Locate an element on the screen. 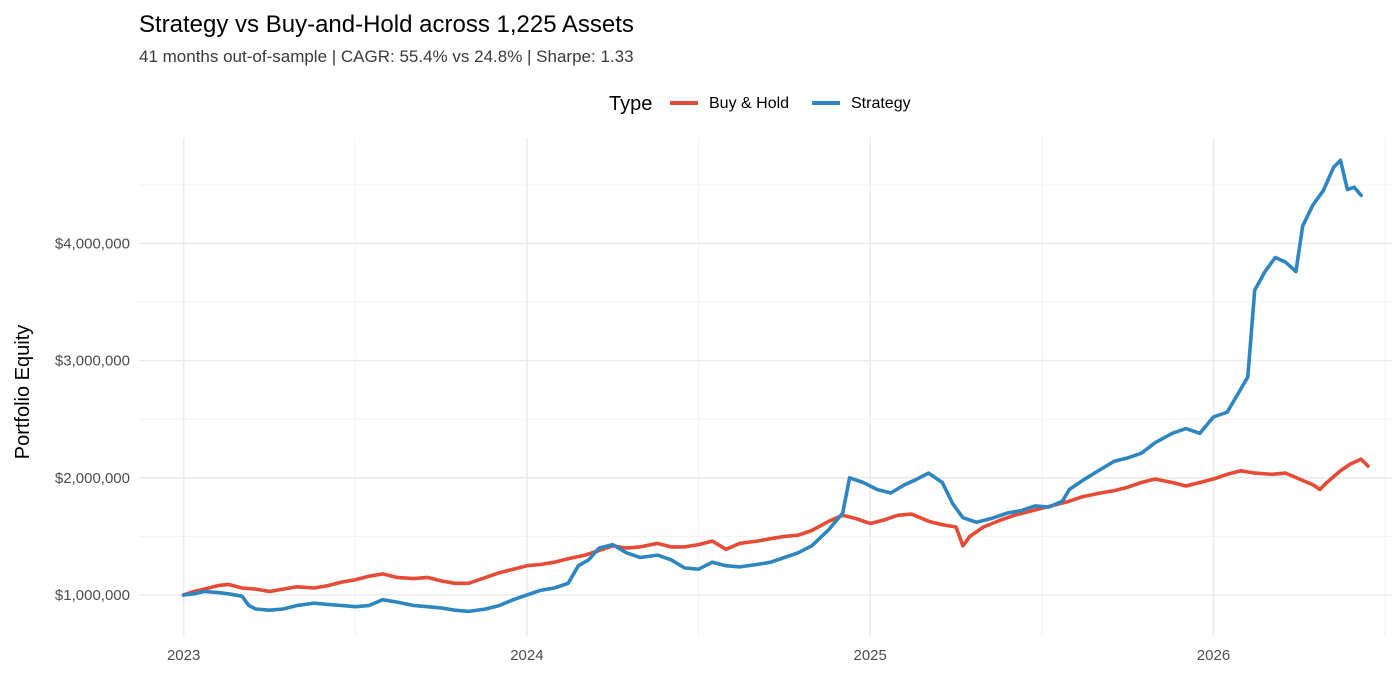 Image resolution: width=1400 pixels, height=700 pixels. legend-label-strategy: Strategy is located at coordinates (881, 103).